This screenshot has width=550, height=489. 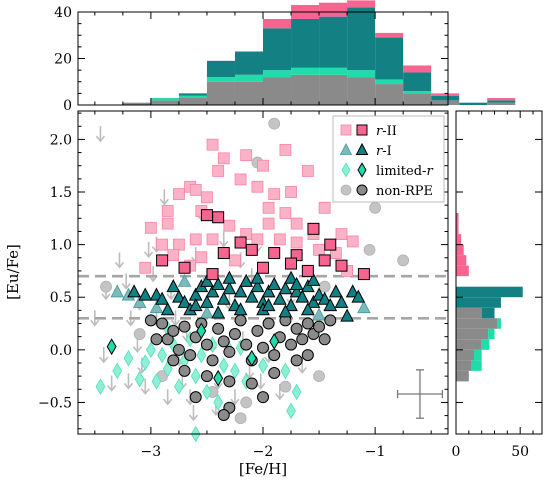 I want to click on right-hist-bar-r_I, so click(x=488, y=313).